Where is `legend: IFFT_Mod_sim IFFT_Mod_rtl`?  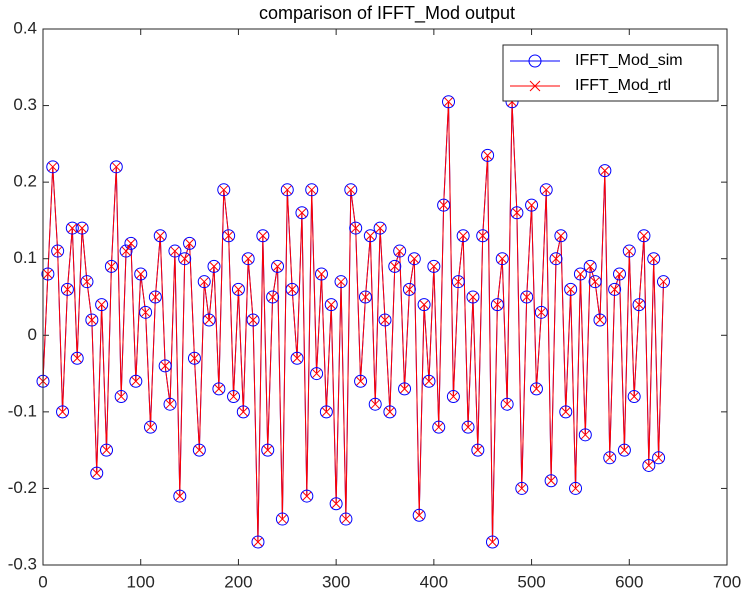 legend: IFFT_Mod_sim IFFT_Mod_rtl is located at coordinates (610, 73).